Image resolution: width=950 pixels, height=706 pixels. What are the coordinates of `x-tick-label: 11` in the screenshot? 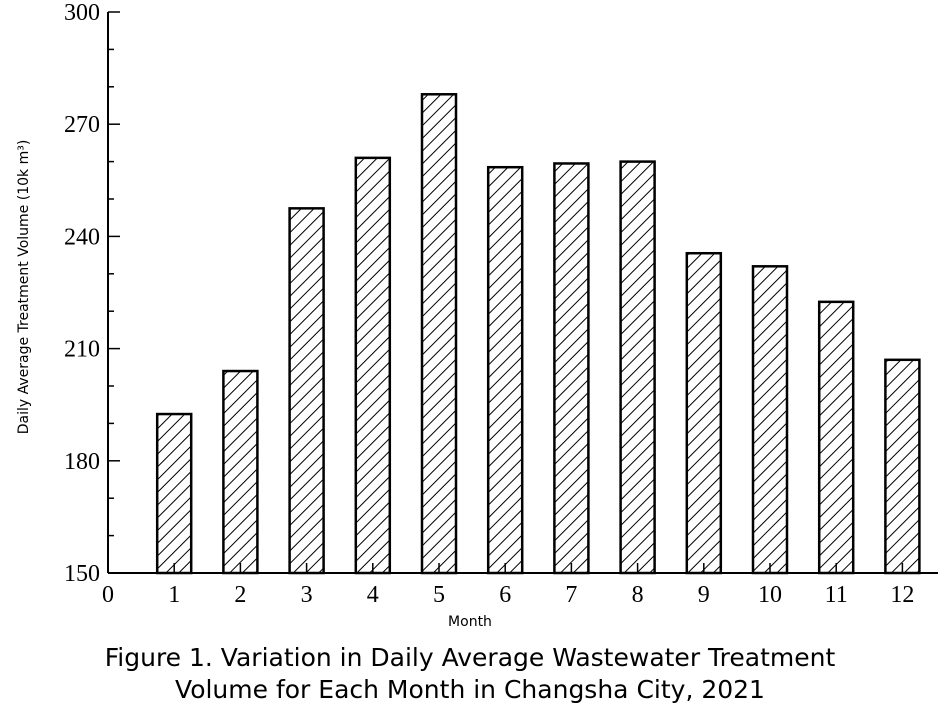 It's located at (836, 595).